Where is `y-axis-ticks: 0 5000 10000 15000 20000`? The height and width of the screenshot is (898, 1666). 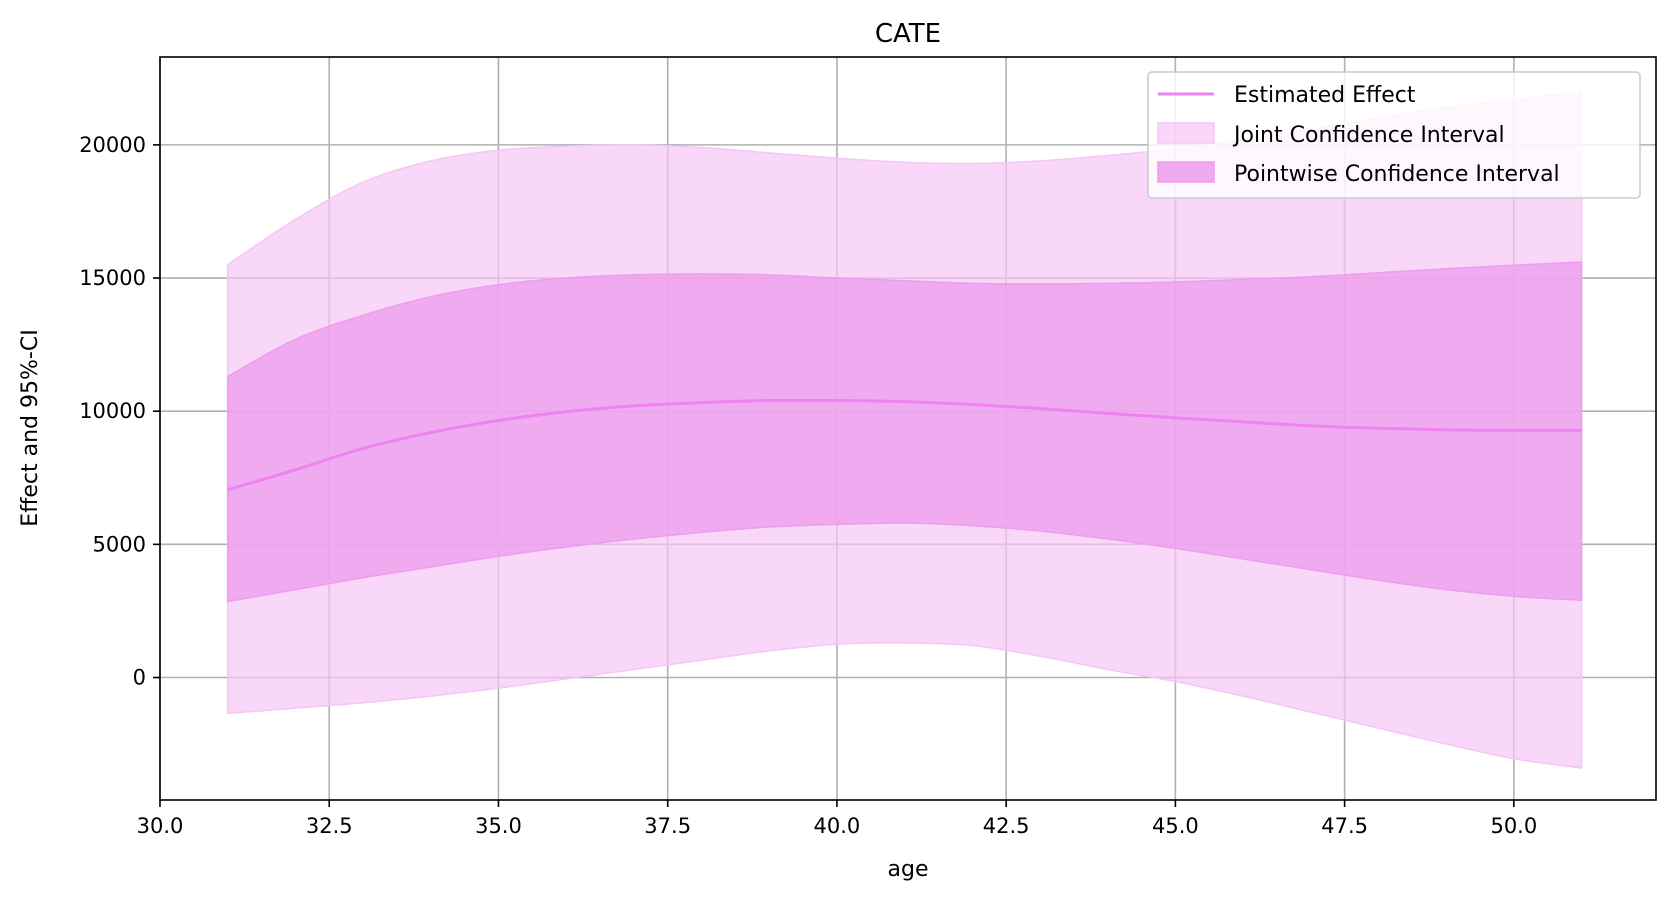
y-axis-ticks: 0 5000 10000 15000 20000 is located at coordinates (119, 411).